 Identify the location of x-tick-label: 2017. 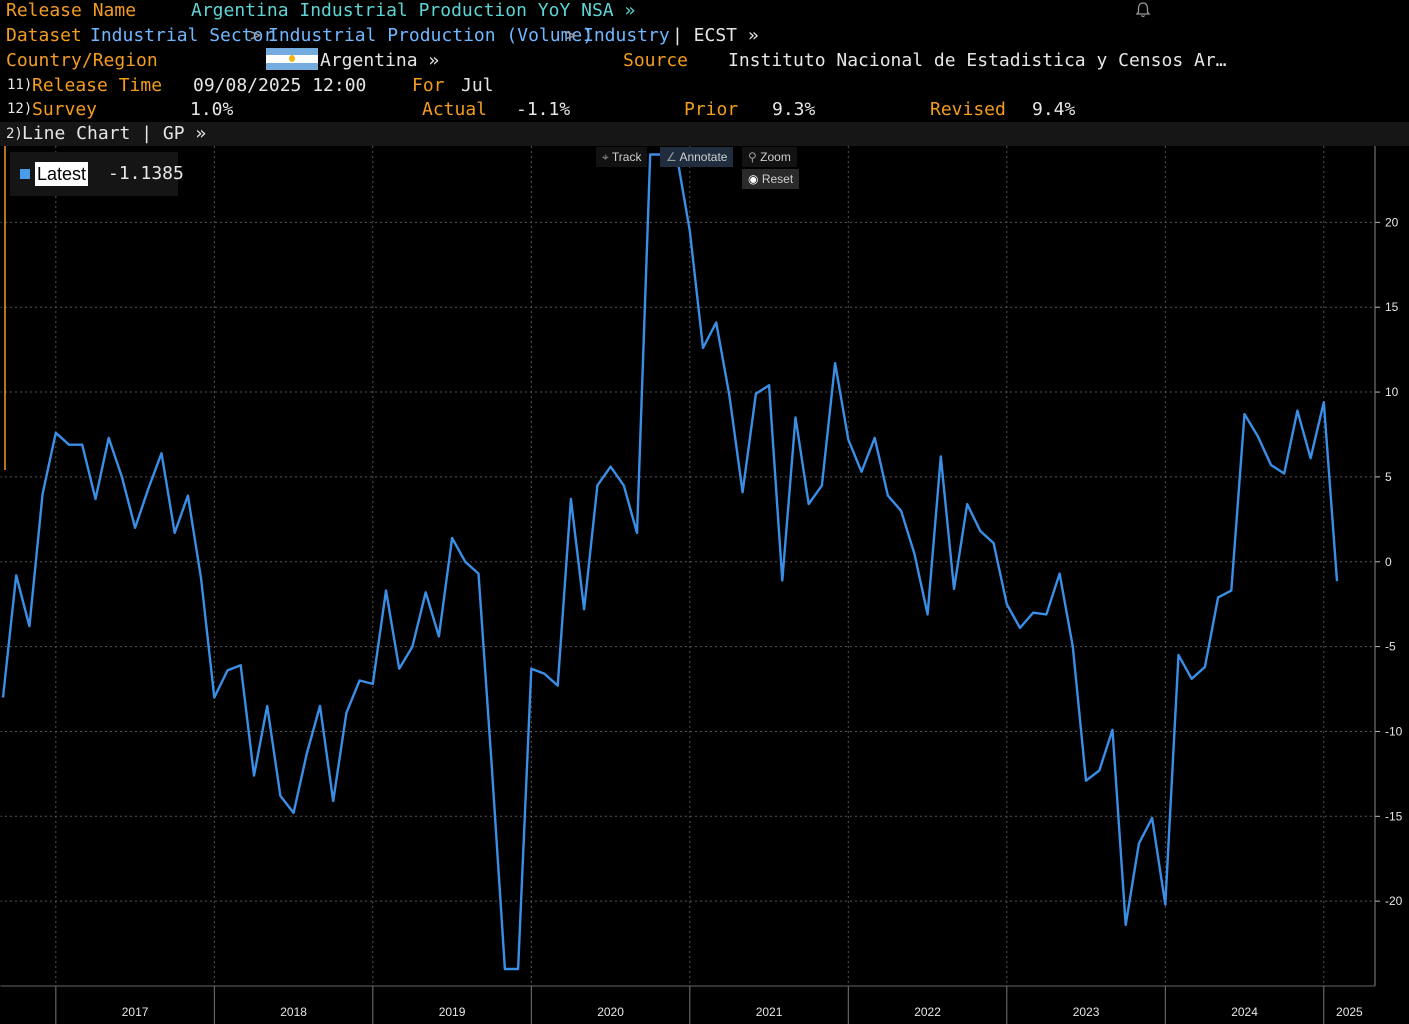
(135, 1012).